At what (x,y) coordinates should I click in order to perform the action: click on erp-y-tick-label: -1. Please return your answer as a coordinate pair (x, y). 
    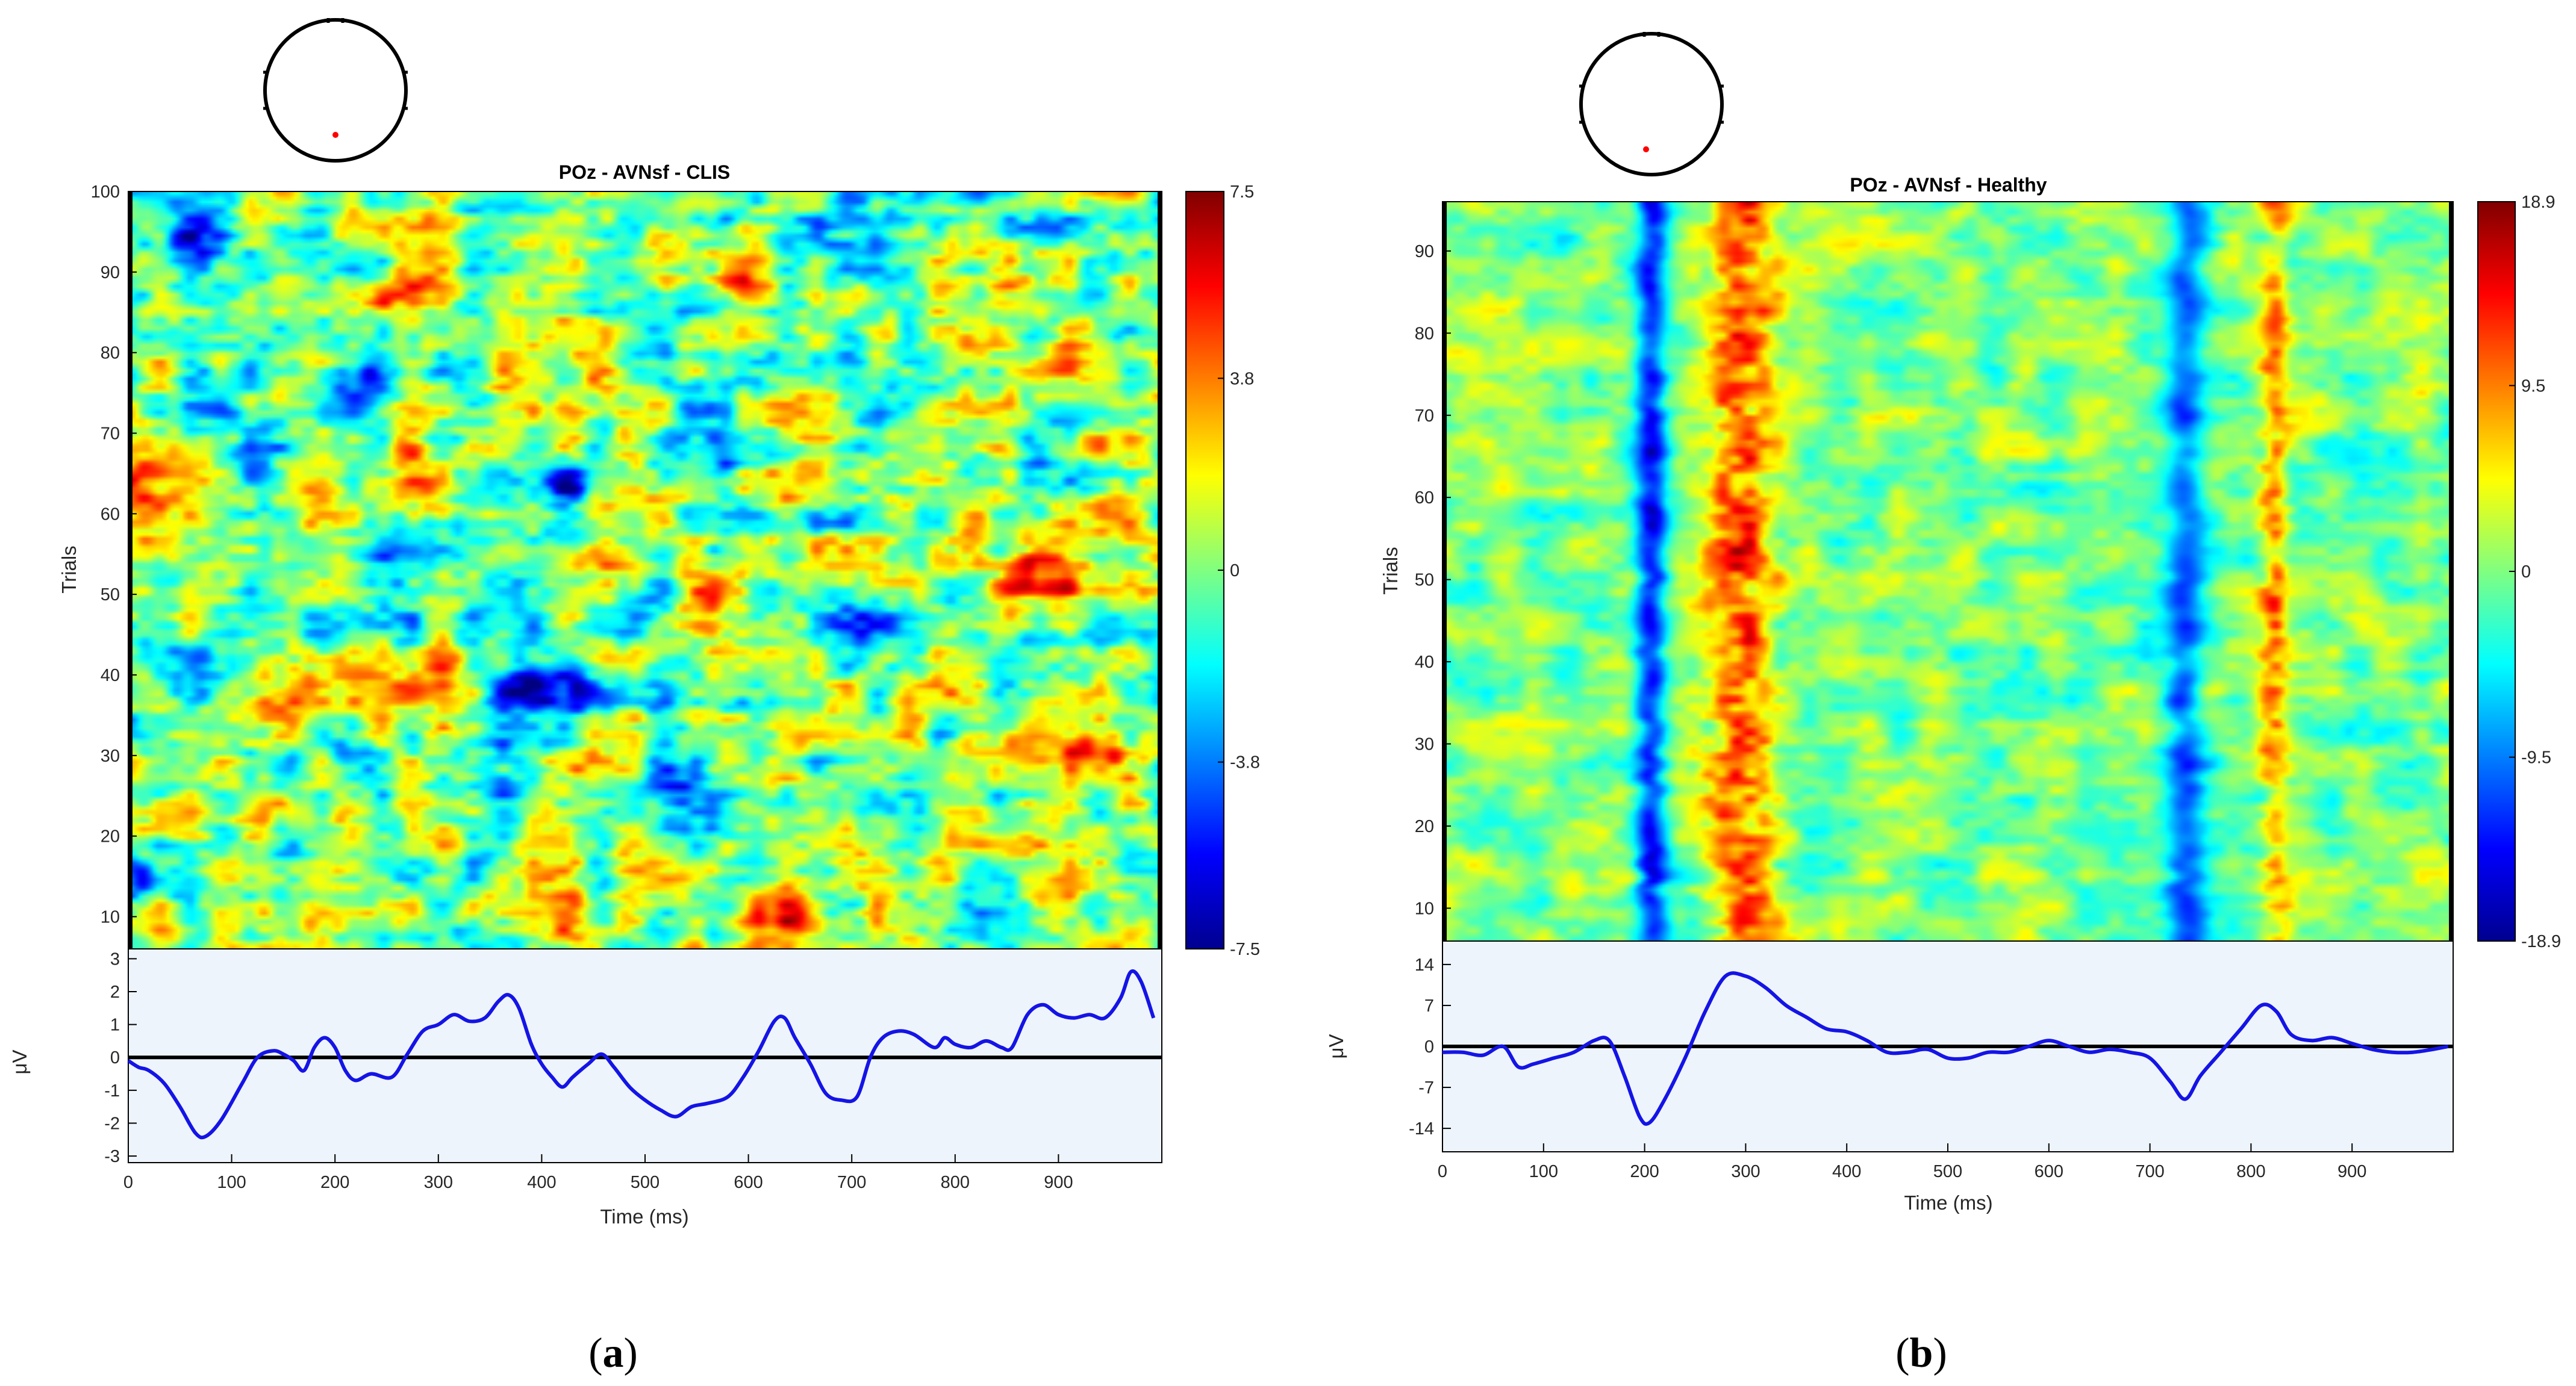
    Looking at the image, I should click on (112, 1091).